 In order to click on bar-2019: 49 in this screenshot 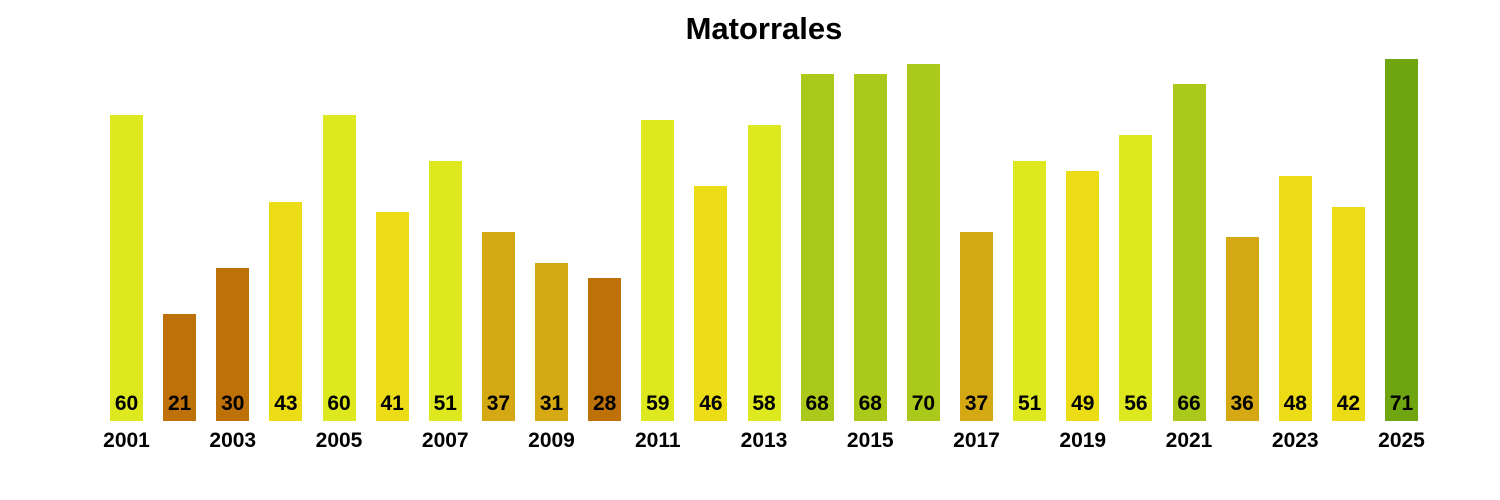, I will do `click(1083, 296)`.